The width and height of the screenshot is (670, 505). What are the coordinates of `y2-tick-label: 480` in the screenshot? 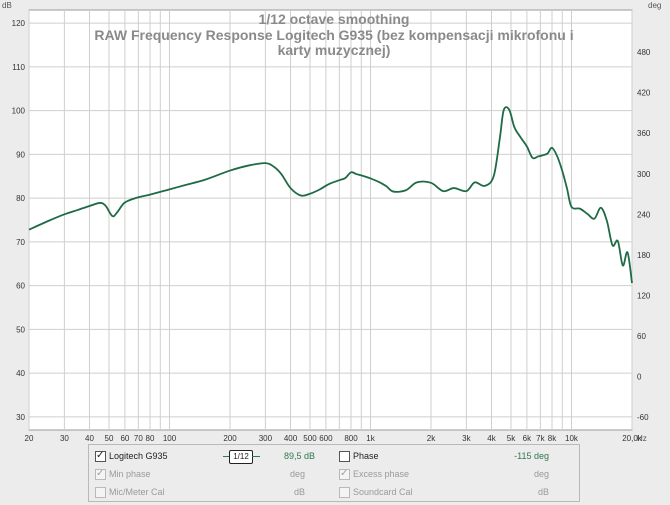 It's located at (644, 52).